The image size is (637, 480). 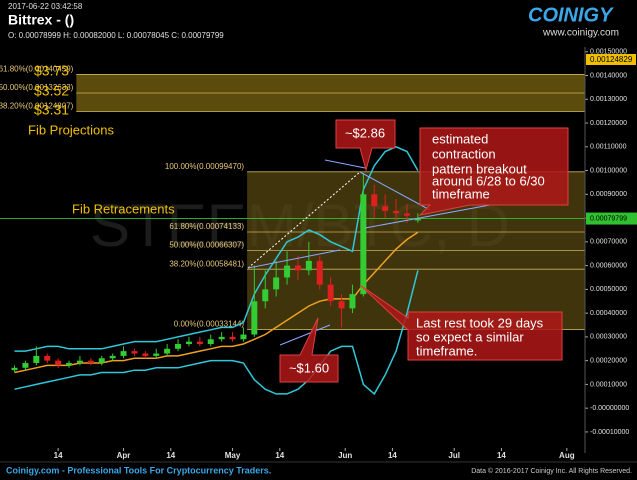 What do you see at coordinates (608, 170) in the screenshot?
I see `y-tick-label: 0.00100000` at bounding box center [608, 170].